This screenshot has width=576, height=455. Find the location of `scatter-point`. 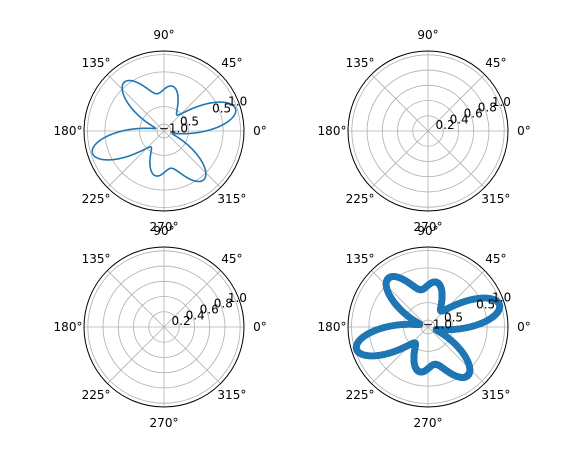

scatter-point is located at coordinates (469, 327).